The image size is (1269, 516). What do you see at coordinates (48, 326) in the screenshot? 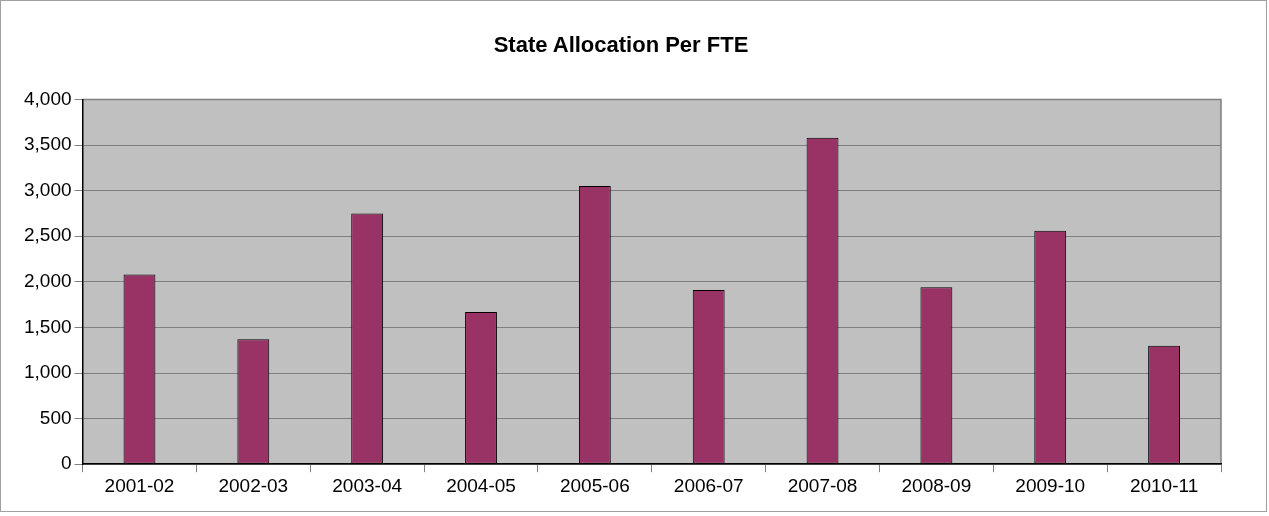
I see `y-tick-label: 1,500` at bounding box center [48, 326].